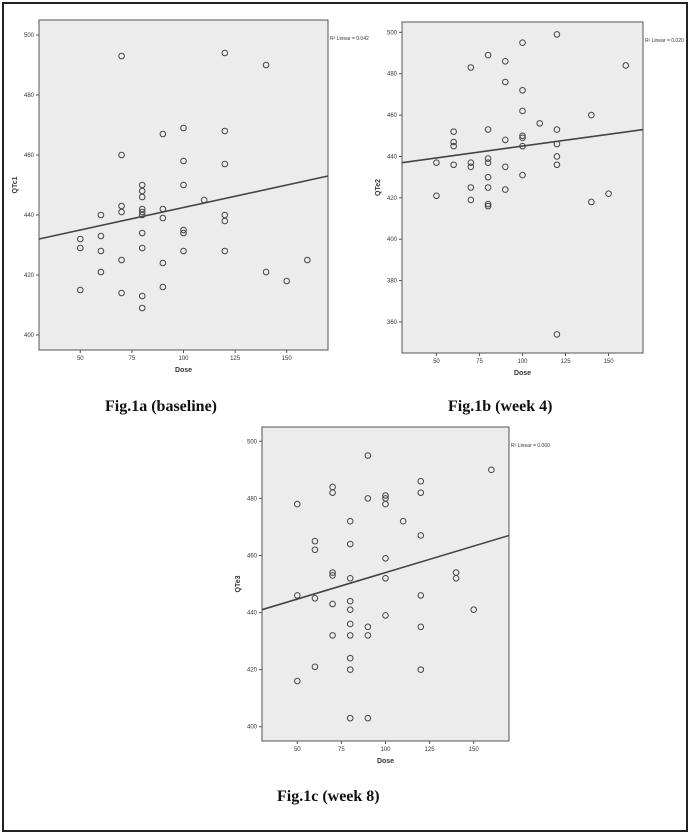  Describe the element at coordinates (530, 446) in the screenshot. I see `r-squared-label: R² Linear = 0.060` at that location.